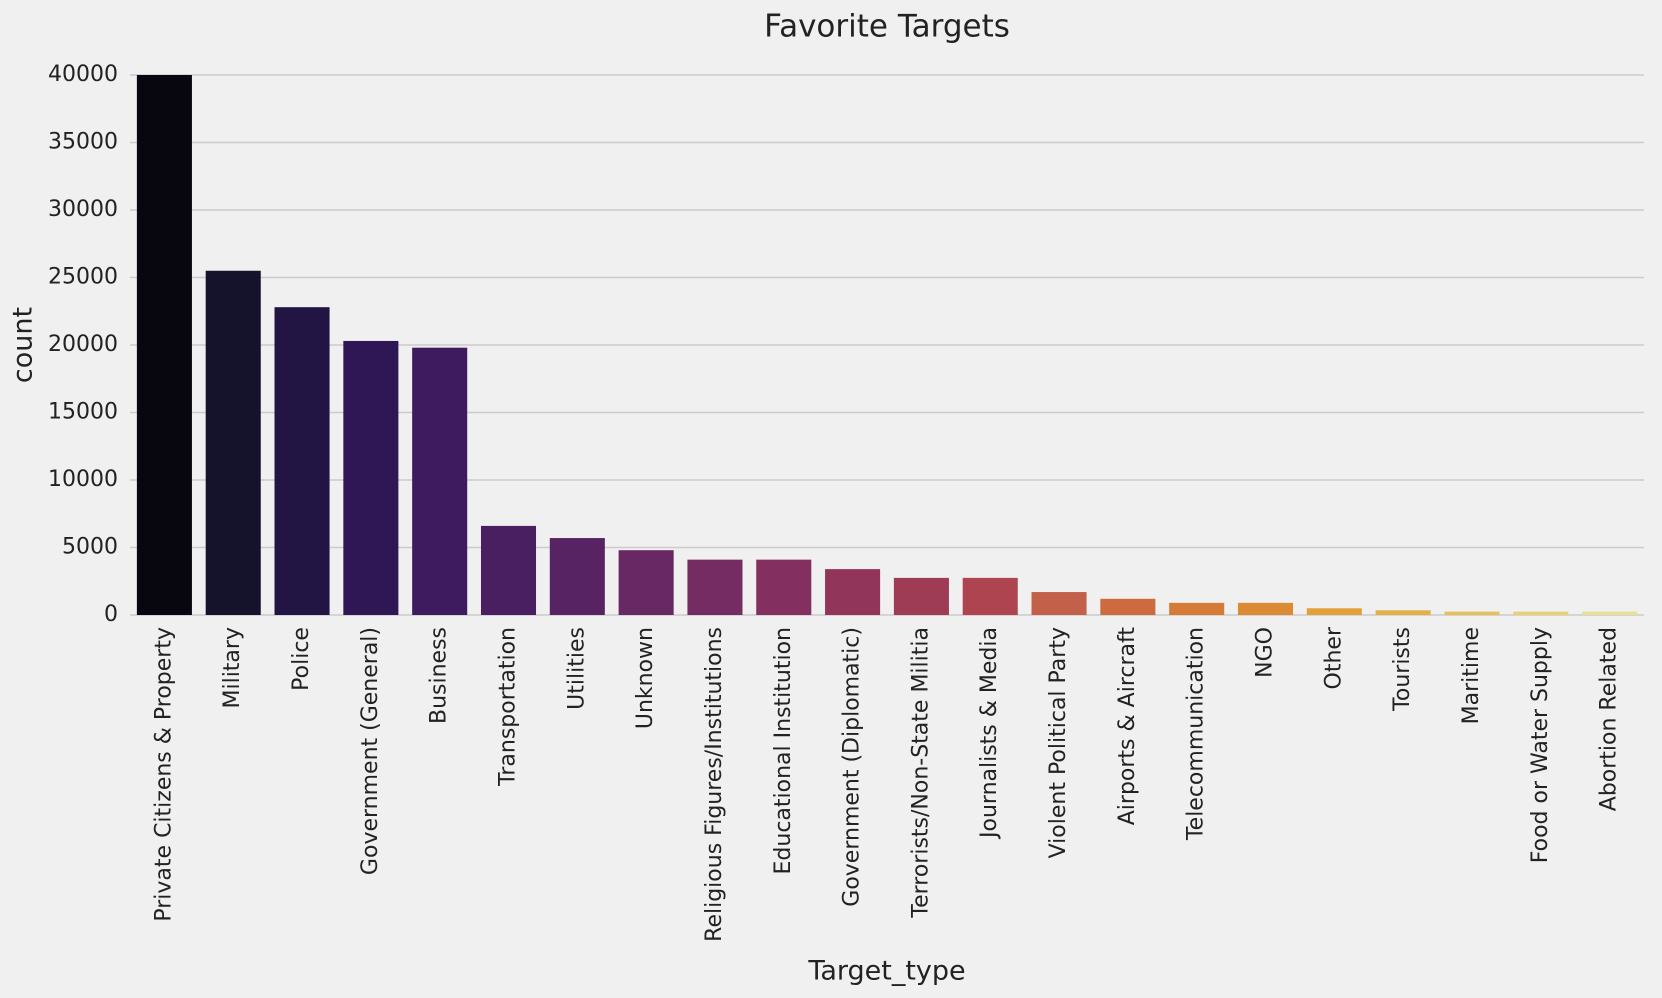  I want to click on x-tick-label: Other, so click(1333, 657).